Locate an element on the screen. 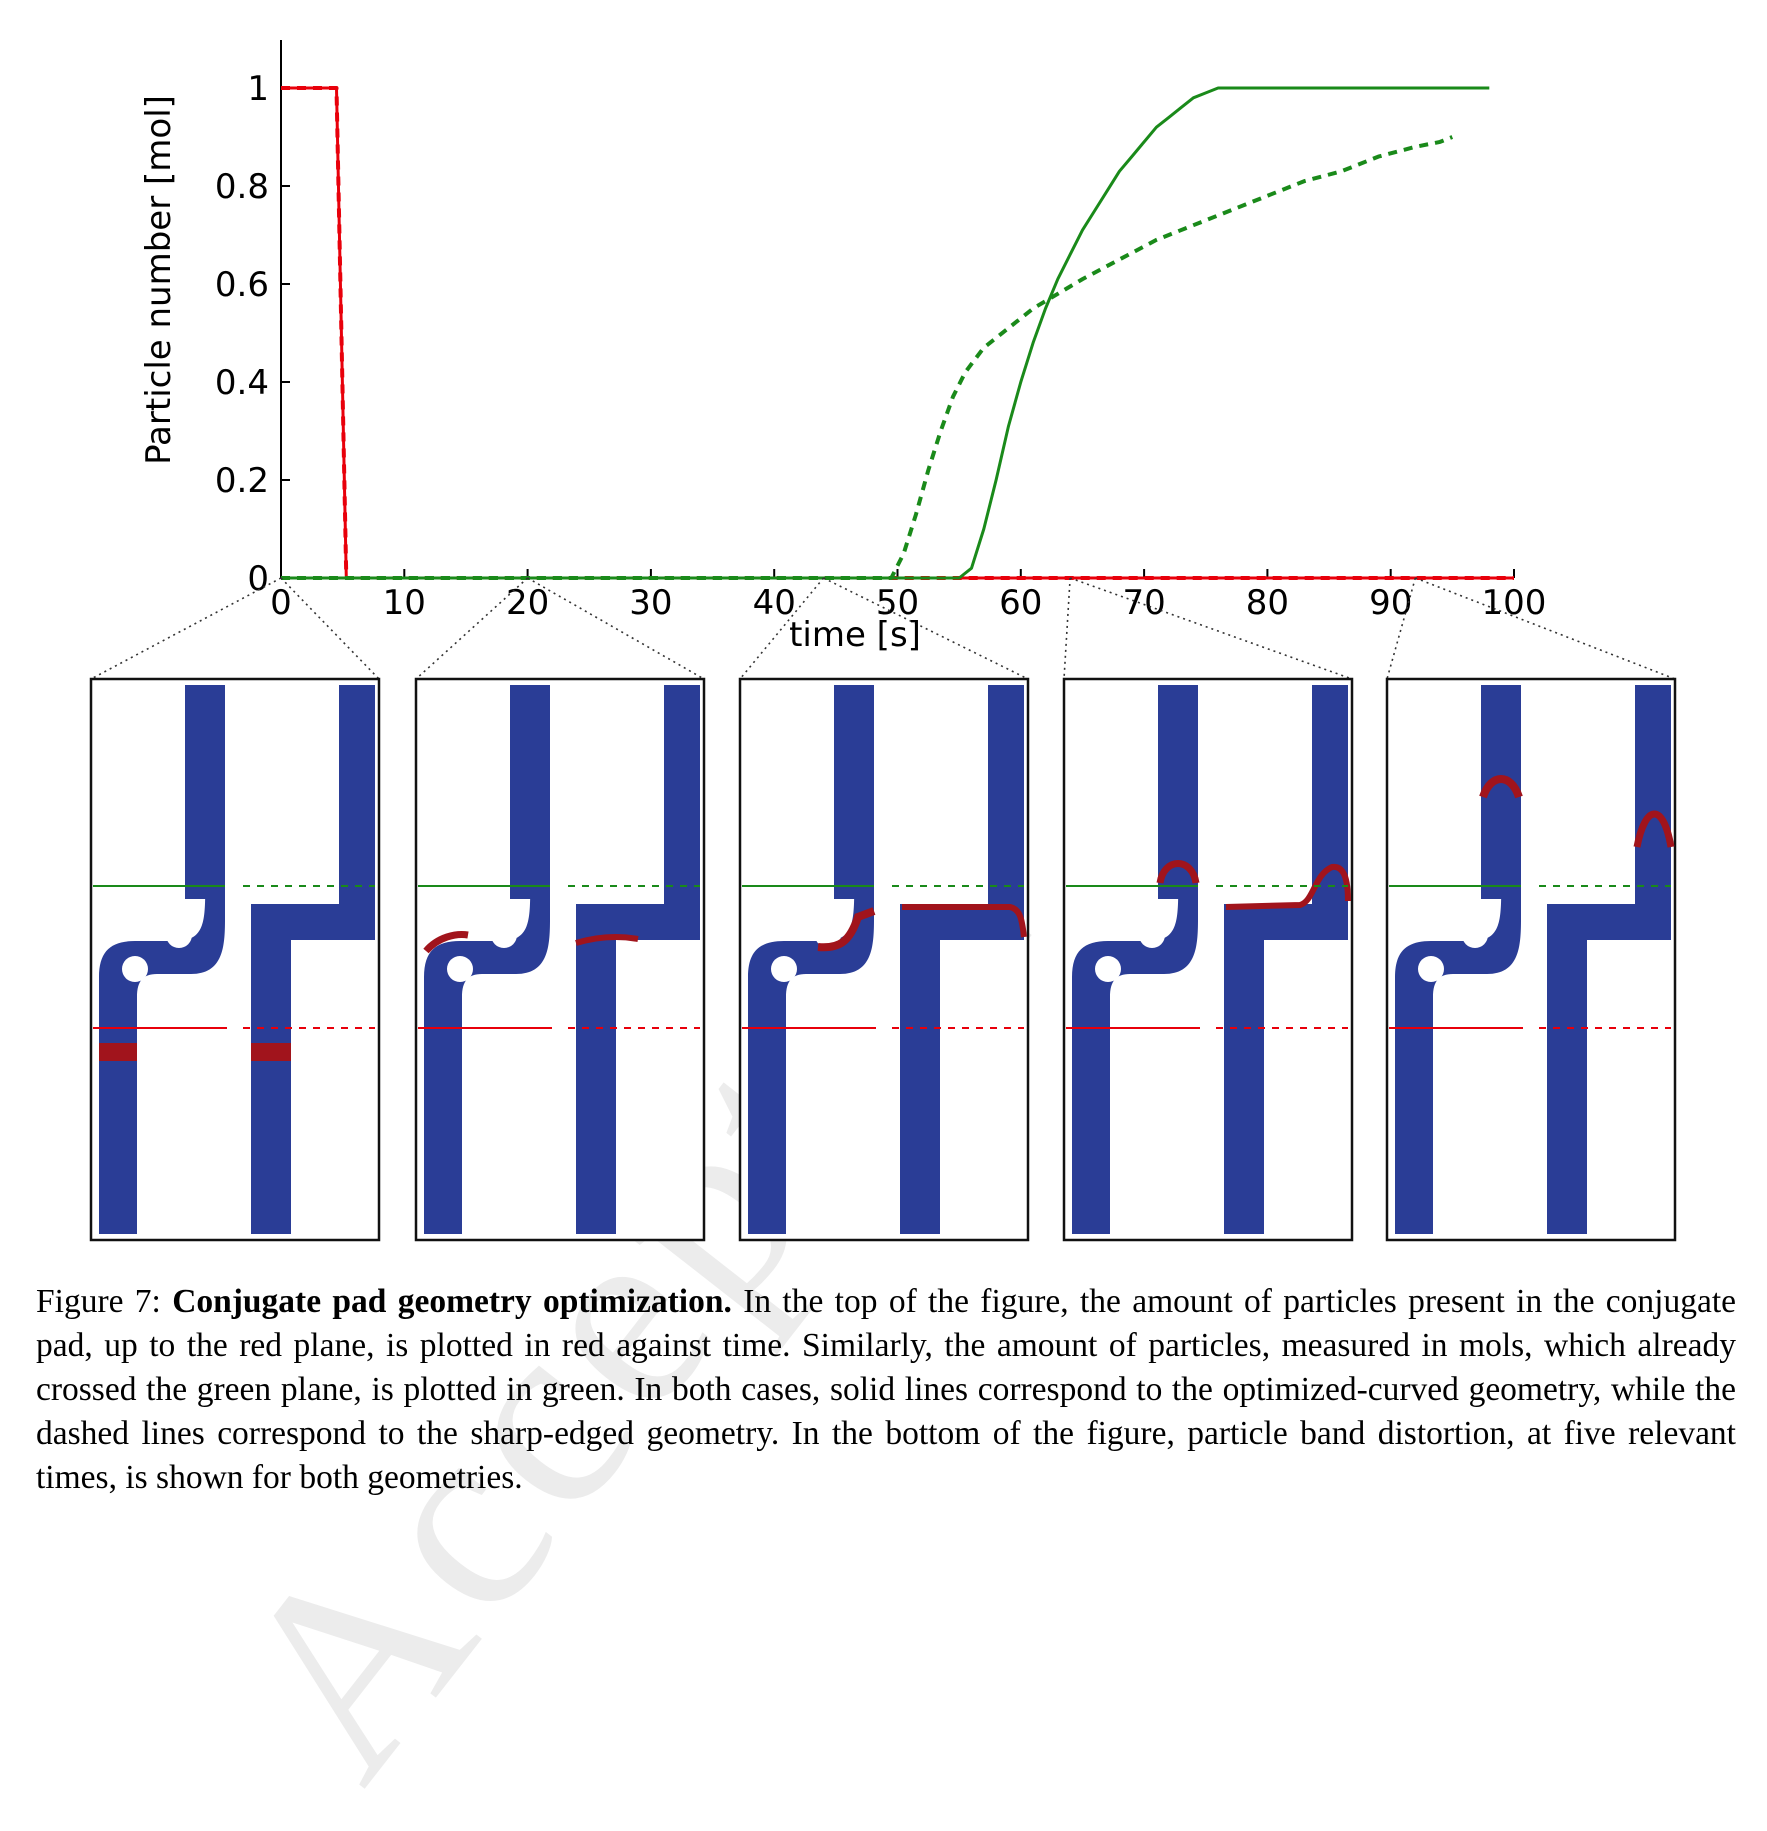 Image resolution: width=1767 pixels, height=1831 pixels. x-tick-label: 0 is located at coordinates (281, 603).